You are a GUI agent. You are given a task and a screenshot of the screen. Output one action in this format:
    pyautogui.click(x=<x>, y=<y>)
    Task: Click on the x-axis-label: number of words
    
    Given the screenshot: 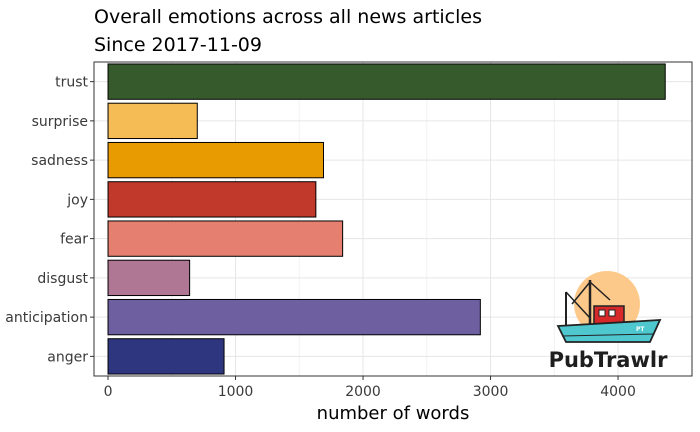 What is the action you would take?
    pyautogui.click(x=393, y=413)
    